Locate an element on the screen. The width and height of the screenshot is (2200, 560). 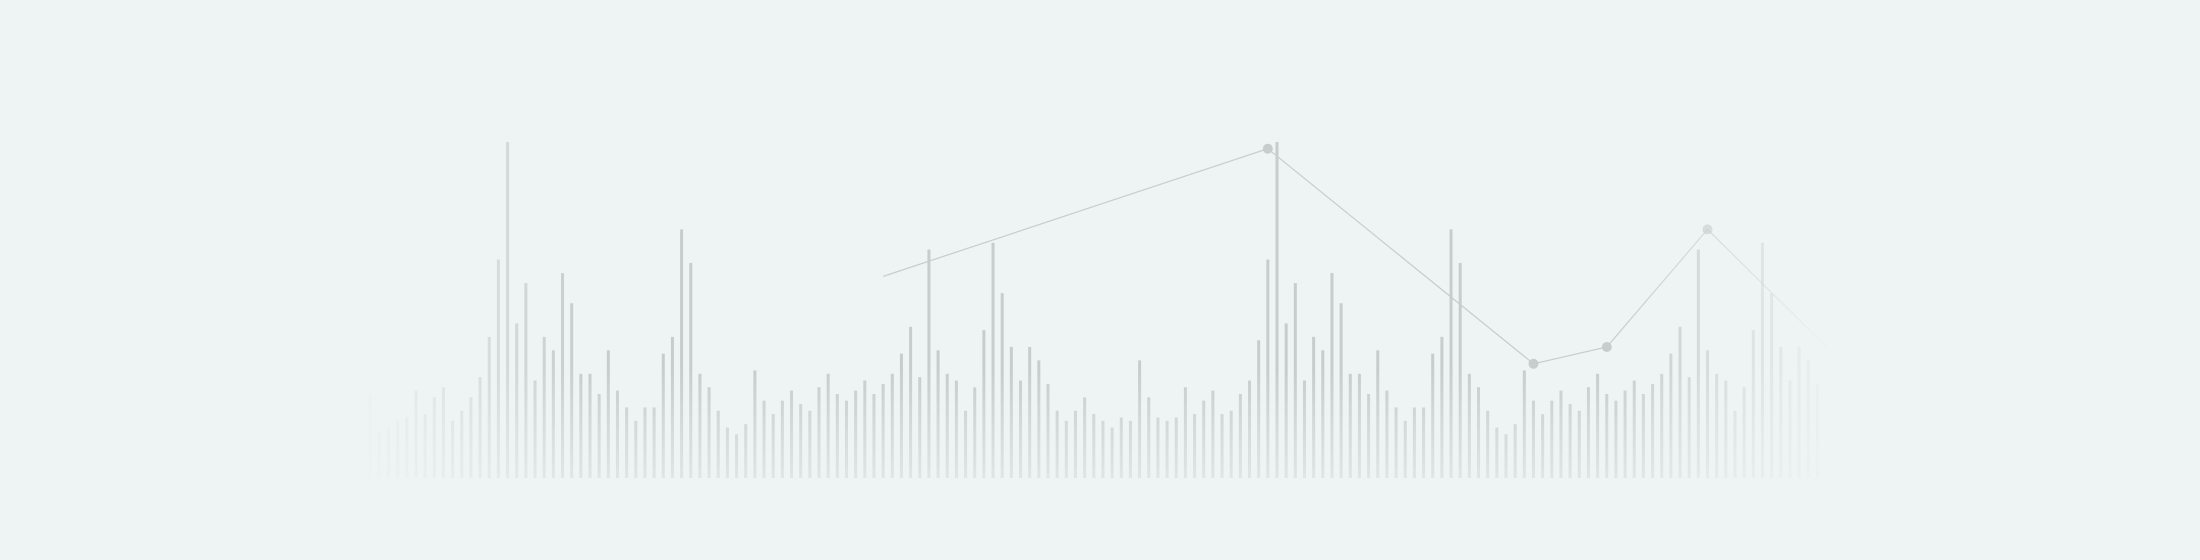
chart-point is located at coordinates (1267, 148).